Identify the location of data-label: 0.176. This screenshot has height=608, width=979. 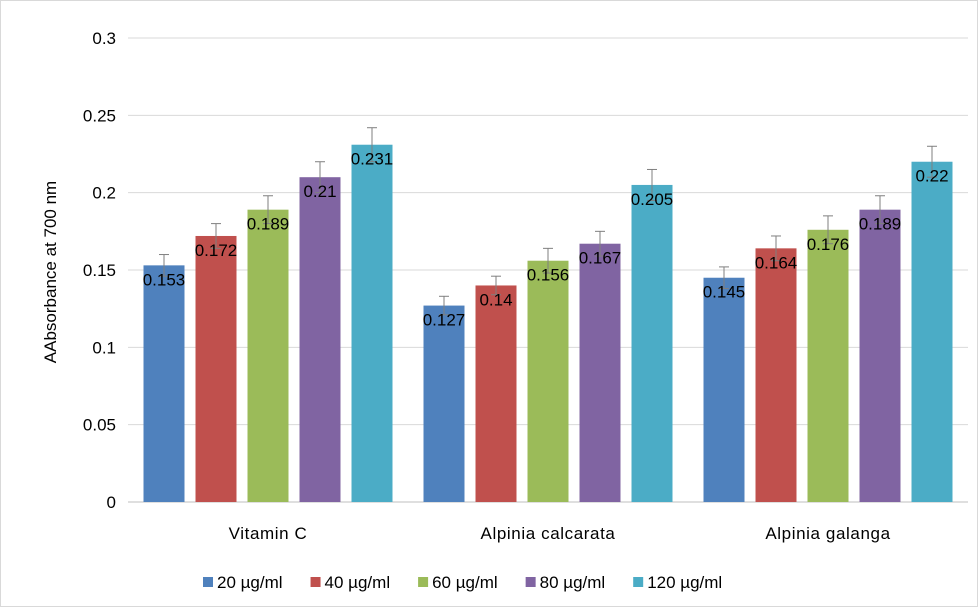
(828, 244).